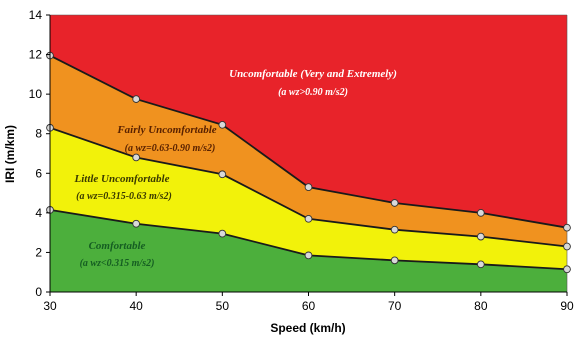 The width and height of the screenshot is (574, 337). Describe the element at coordinates (121, 179) in the screenshot. I see `zone-label-little: Little Uncomfortable` at that location.